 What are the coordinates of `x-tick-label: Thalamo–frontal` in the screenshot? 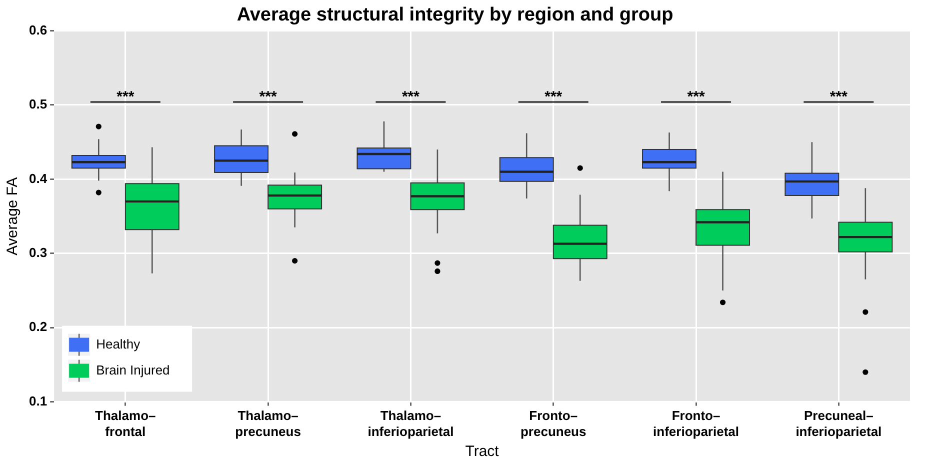 It's located at (125, 423).